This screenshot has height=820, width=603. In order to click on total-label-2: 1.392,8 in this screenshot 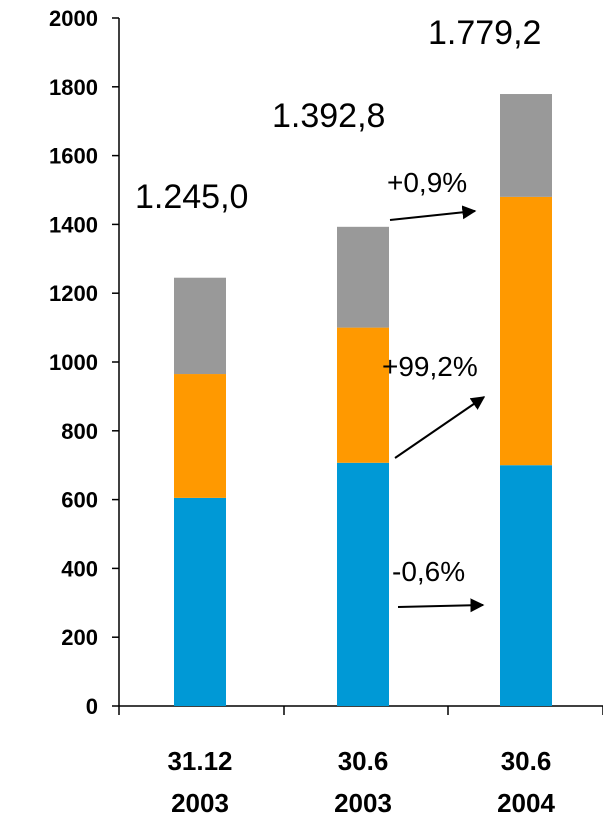, I will do `click(328, 116)`.